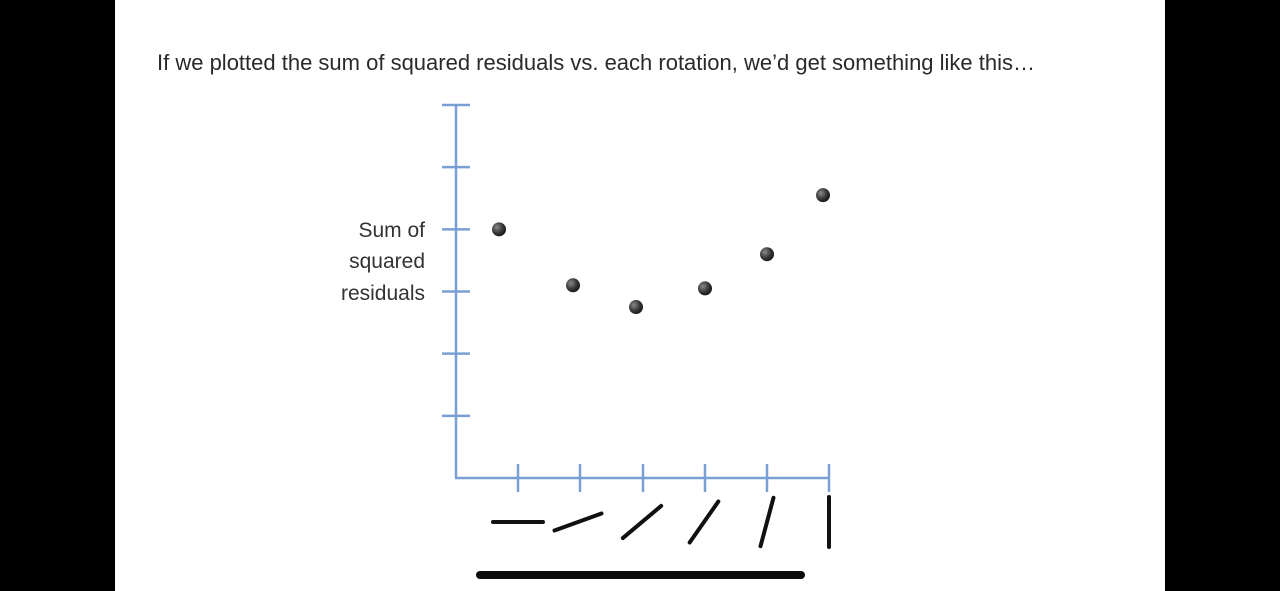  What do you see at coordinates (673, 478) in the screenshot?
I see `x-axis-ticks` at bounding box center [673, 478].